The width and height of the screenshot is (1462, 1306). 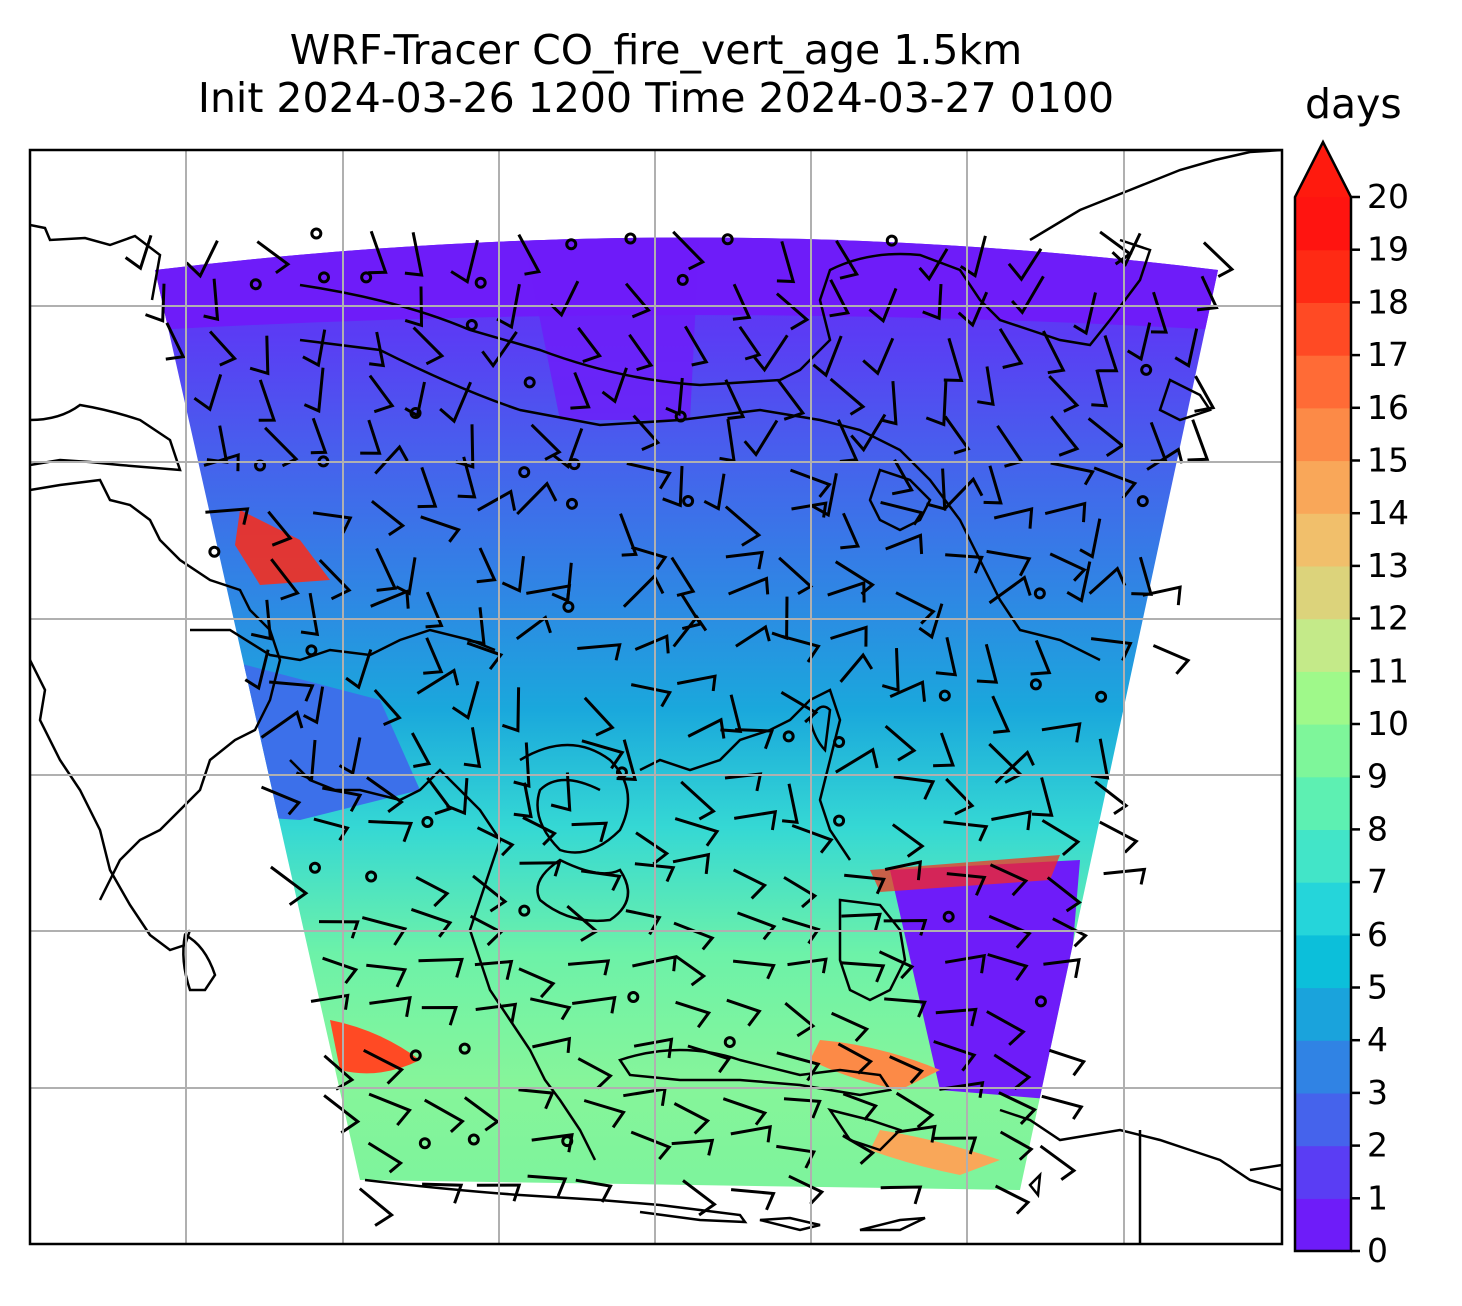 I want to click on colorbar-tick-label: 11, so click(x=1388, y=670).